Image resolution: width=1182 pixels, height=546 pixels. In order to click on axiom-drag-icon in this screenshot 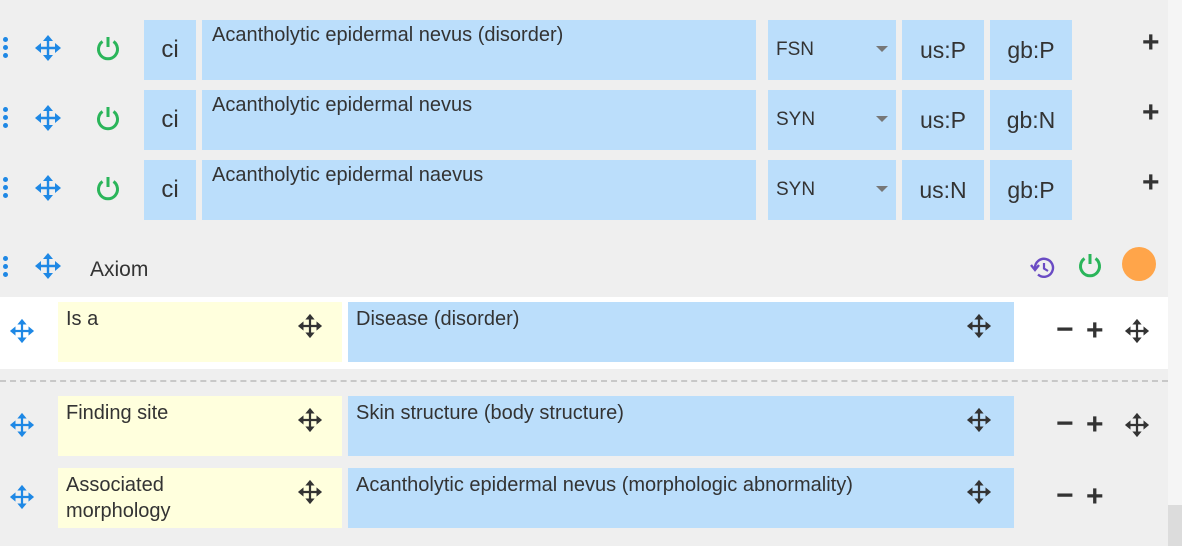, I will do `click(6, 268)`.